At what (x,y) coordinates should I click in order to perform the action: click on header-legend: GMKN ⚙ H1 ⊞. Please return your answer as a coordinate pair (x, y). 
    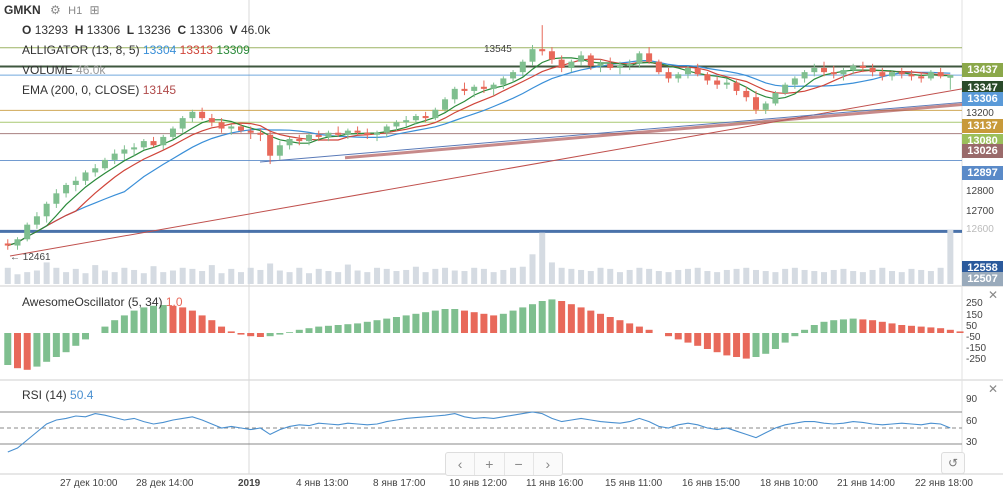
    Looking at the image, I should click on (52, 10).